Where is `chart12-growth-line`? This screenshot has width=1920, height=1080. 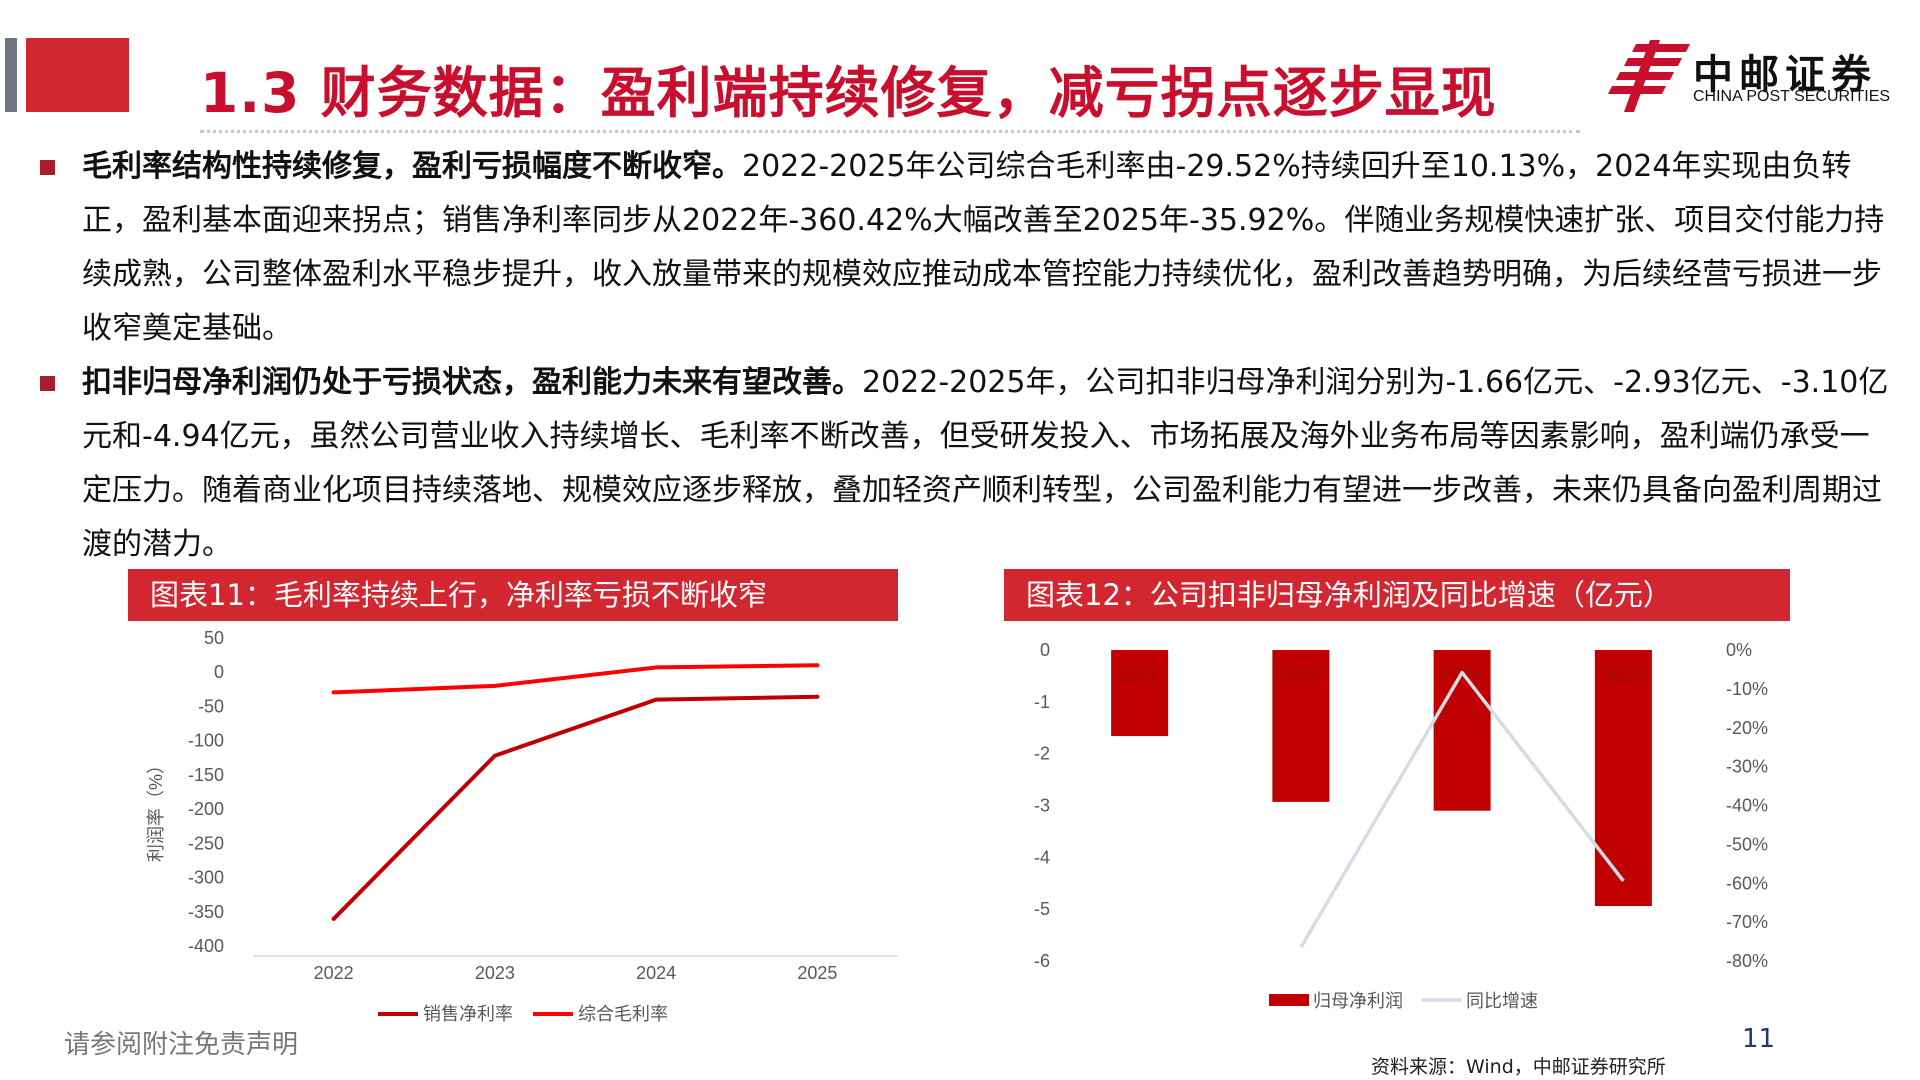
chart12-growth-line is located at coordinates (1462, 809).